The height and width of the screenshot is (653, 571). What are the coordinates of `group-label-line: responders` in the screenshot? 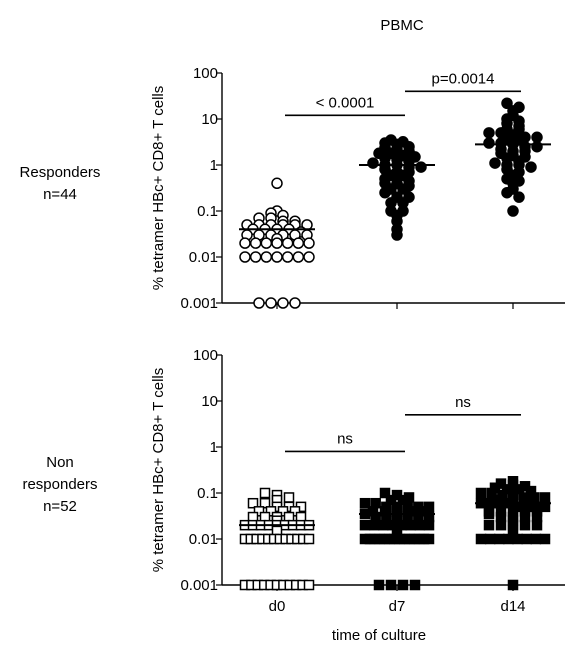 It's located at (60, 484).